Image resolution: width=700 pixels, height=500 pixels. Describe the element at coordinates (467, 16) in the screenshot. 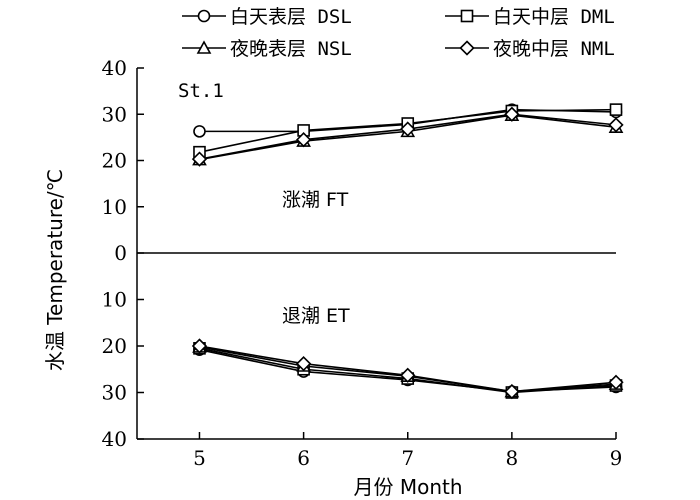

I see `legend-square-icon` at that location.